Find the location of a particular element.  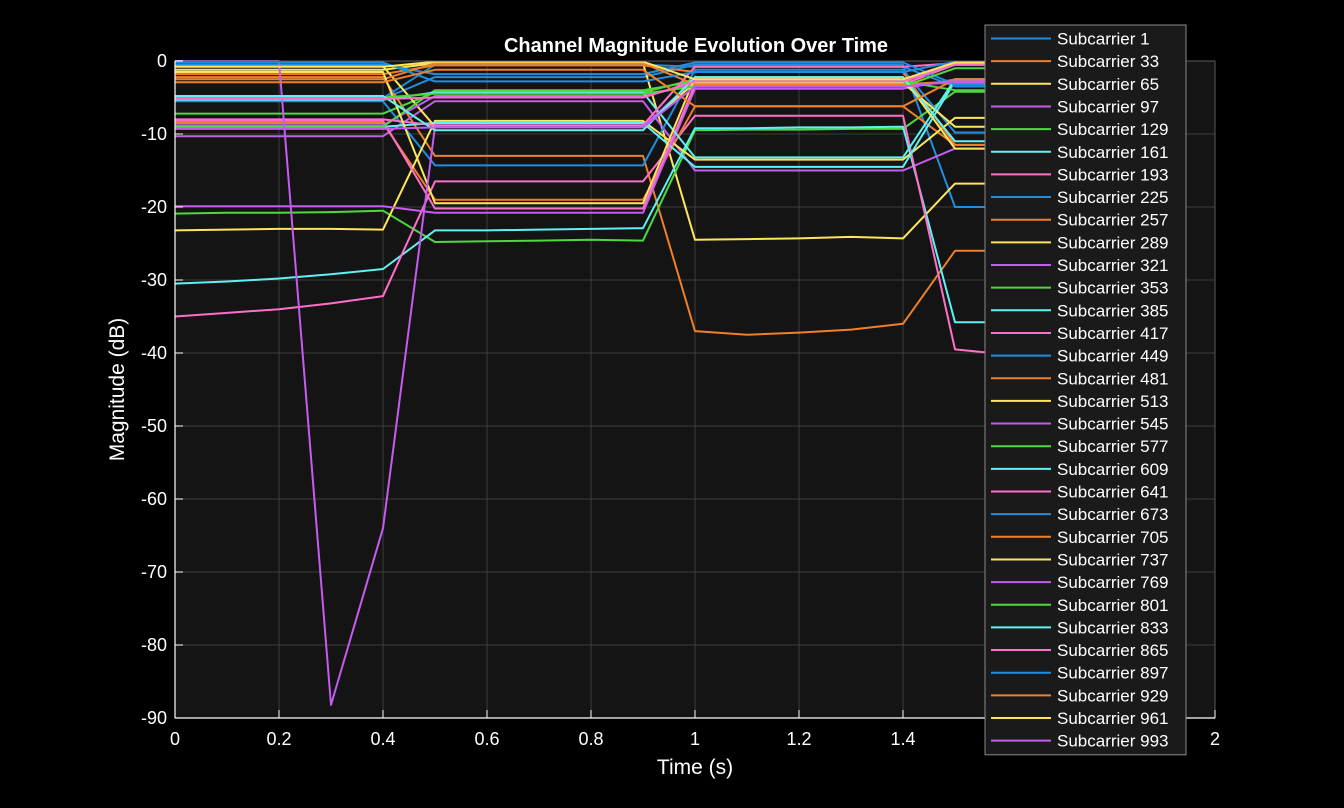

legend-entry-label: Subcarrier 769 is located at coordinates (1113, 582).